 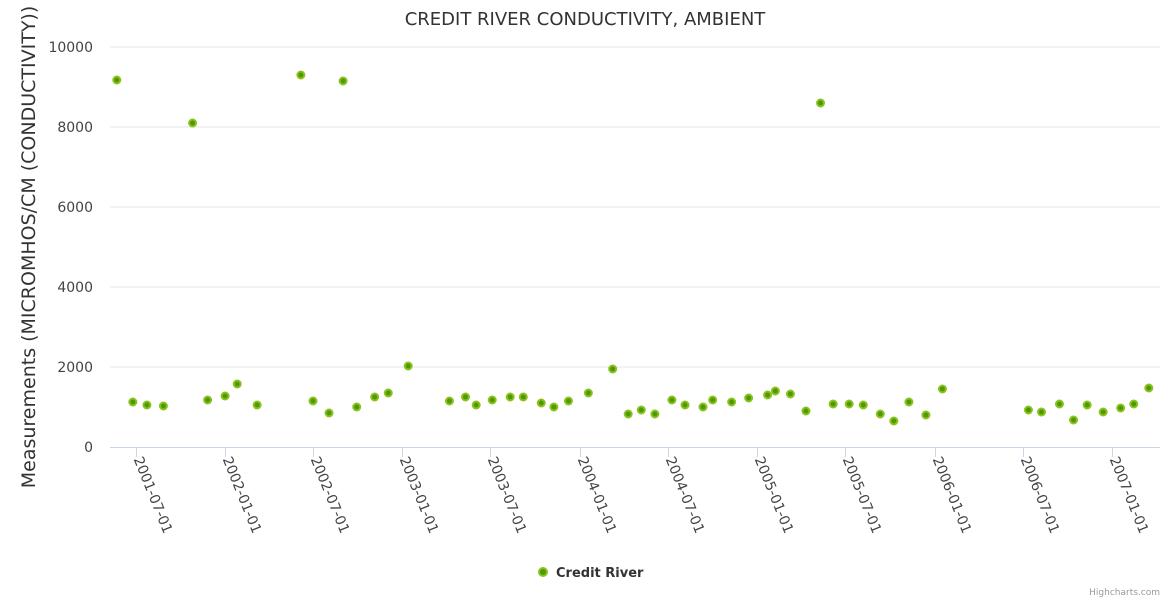 What do you see at coordinates (543, 572) in the screenshot?
I see `legend-marker-icon` at bounding box center [543, 572].